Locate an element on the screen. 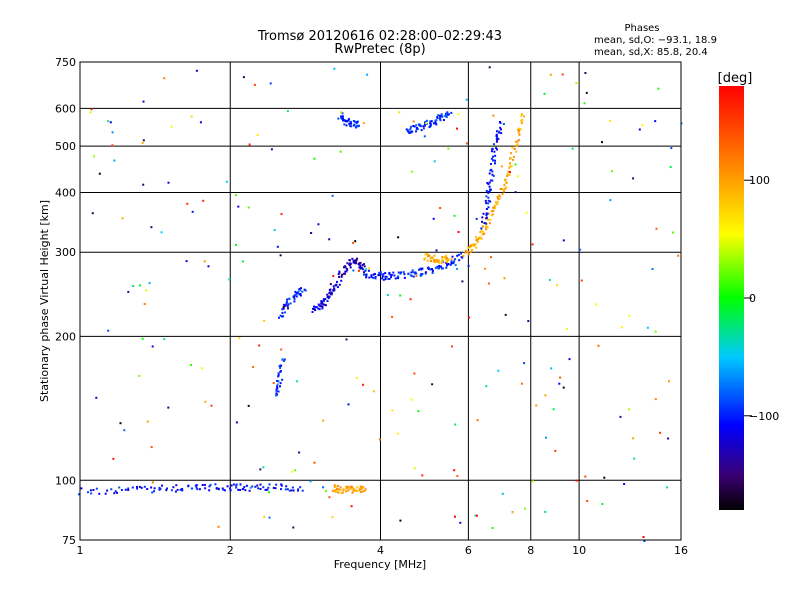 This screenshot has width=800, height=600. colorbar is located at coordinates (731, 298).